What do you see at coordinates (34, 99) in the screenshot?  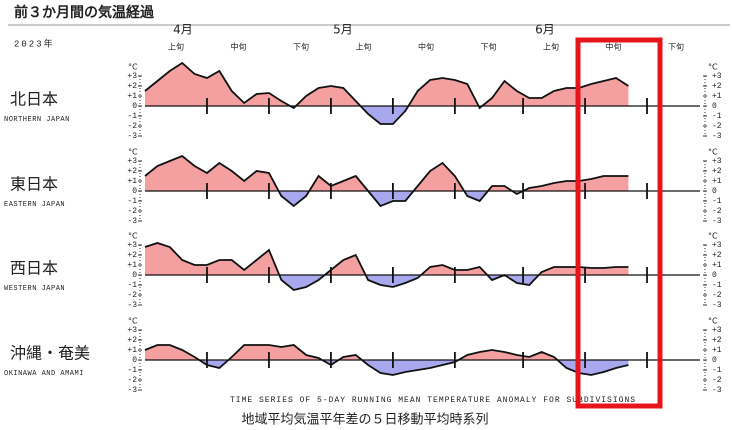 I see `region-name: 北日本` at bounding box center [34, 99].